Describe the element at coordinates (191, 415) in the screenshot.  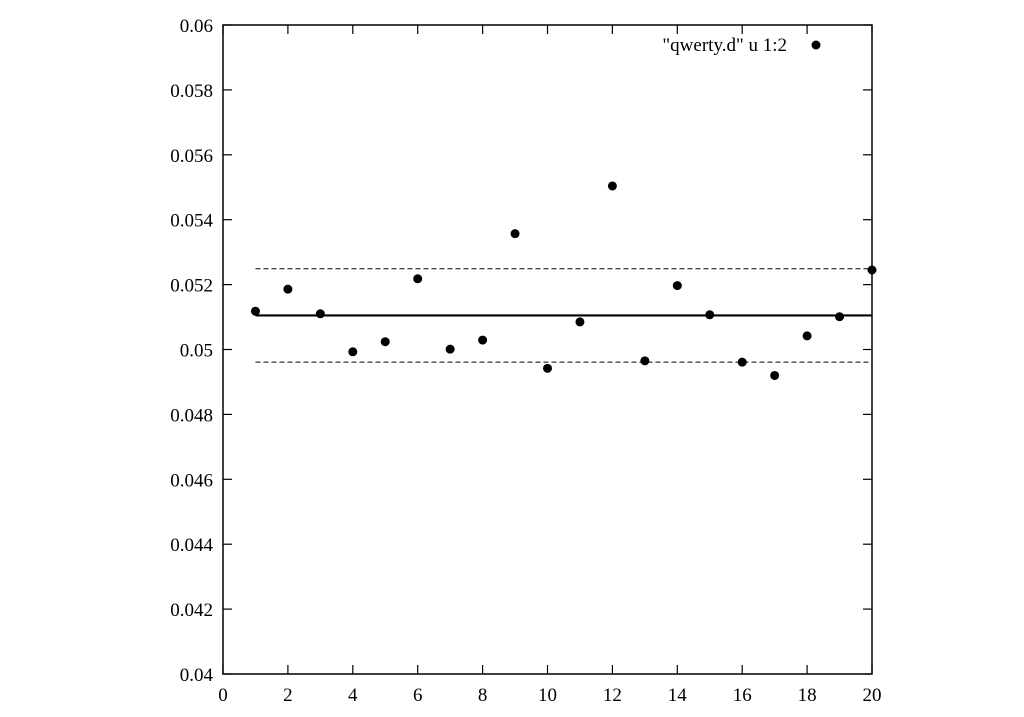
I see `y-tick-label: 0.048` at that location.